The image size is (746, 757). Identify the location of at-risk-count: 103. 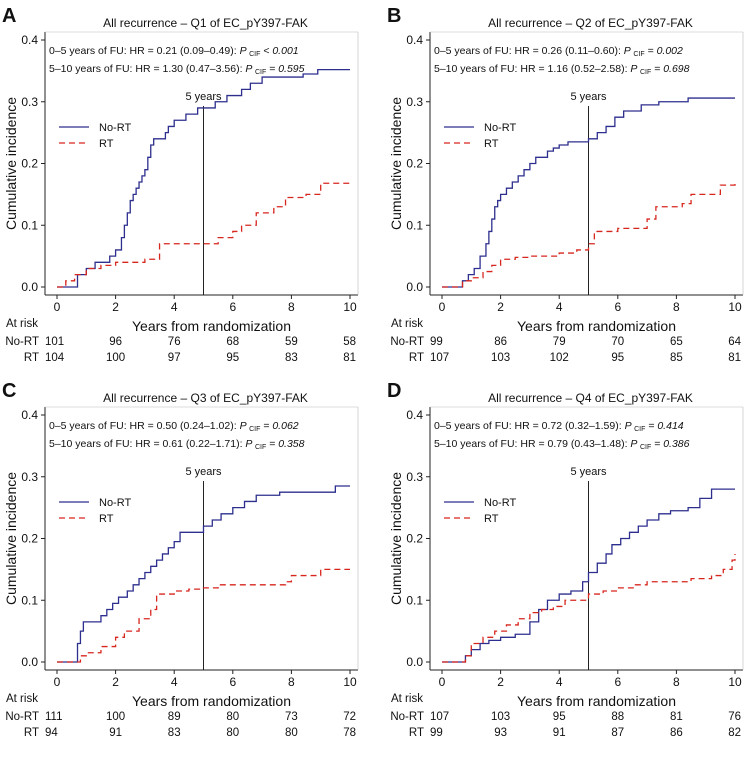
(500, 717).